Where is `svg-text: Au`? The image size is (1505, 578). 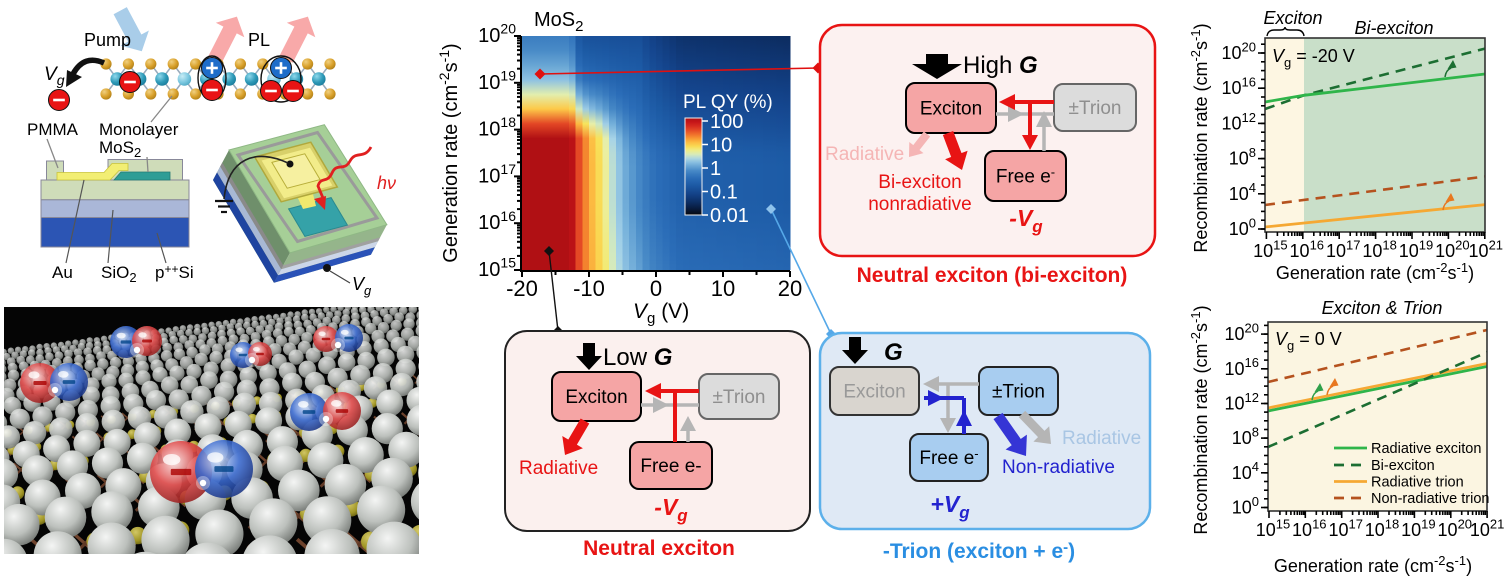 svg-text: Au is located at coordinates (62, 272).